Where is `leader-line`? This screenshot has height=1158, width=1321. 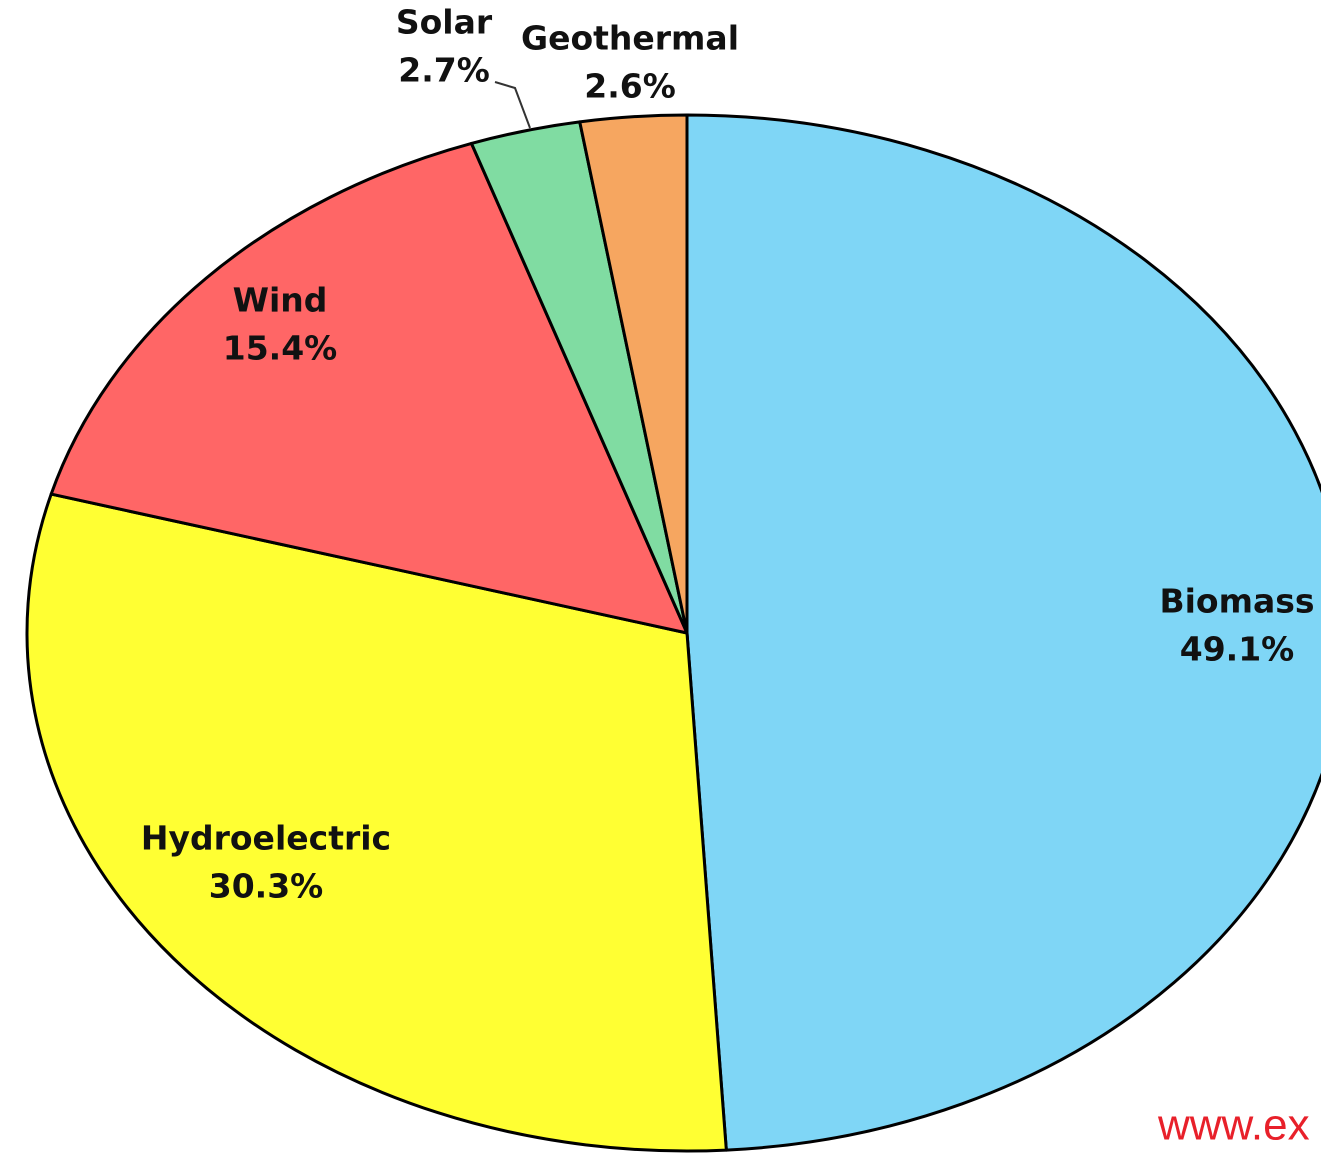
leader-line is located at coordinates (512, 105).